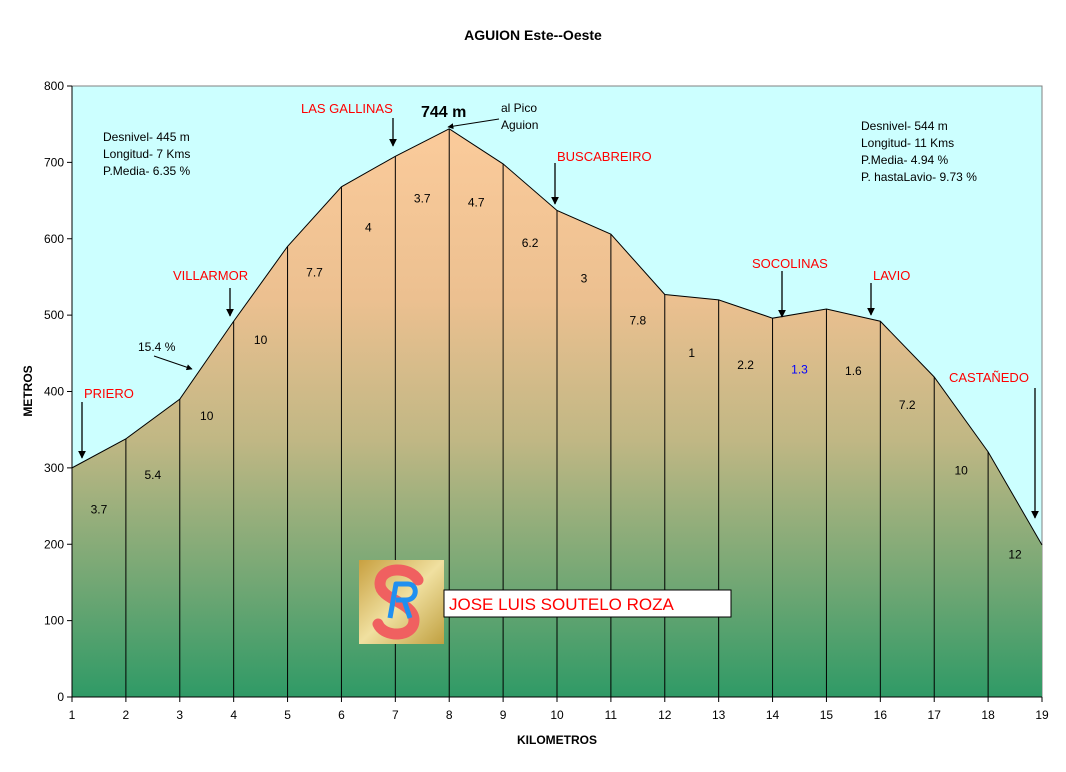 The width and height of the screenshot is (1066, 772). I want to click on author-name: JOSE LUIS SOUTELO ROZA, so click(561, 604).